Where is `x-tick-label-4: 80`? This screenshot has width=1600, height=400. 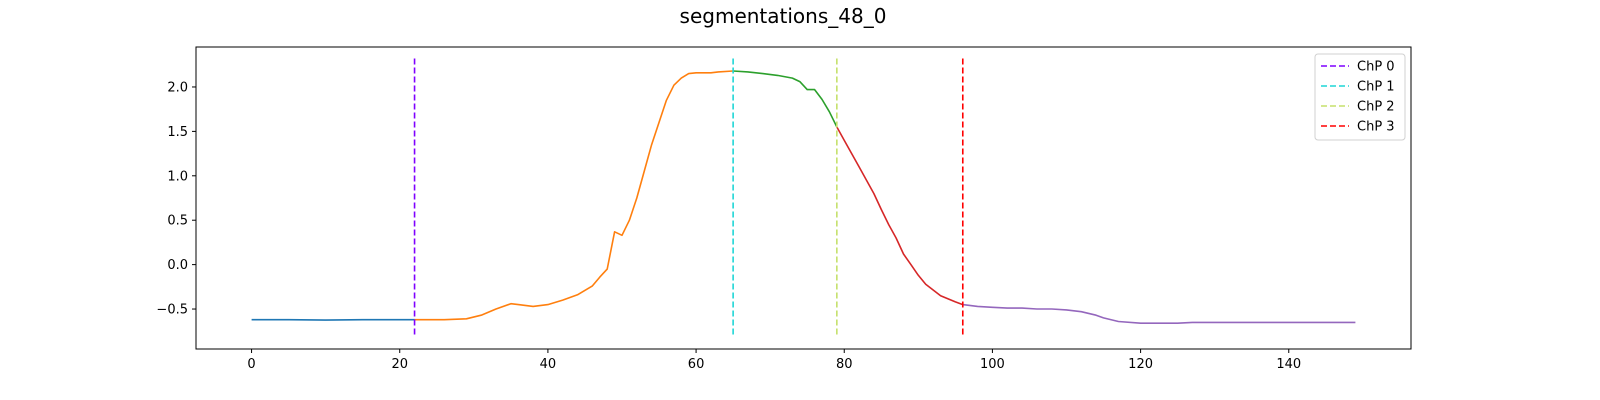
x-tick-label-4: 80 is located at coordinates (844, 364).